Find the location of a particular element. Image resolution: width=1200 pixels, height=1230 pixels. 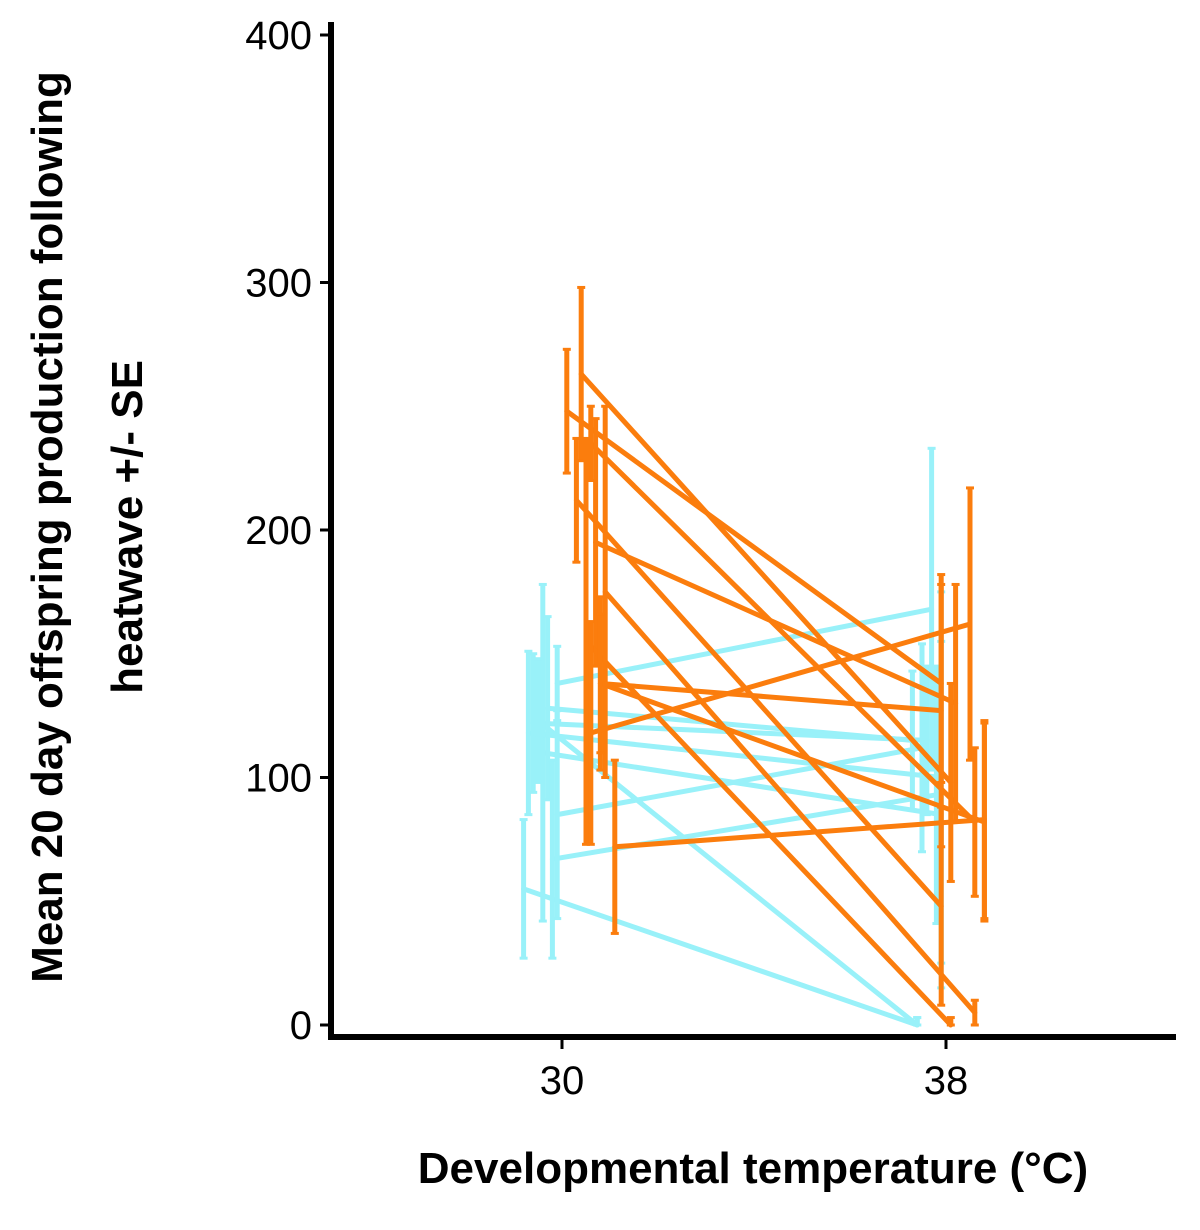

x-axis-title: Developmental temperature (°C) is located at coordinates (753, 1168).